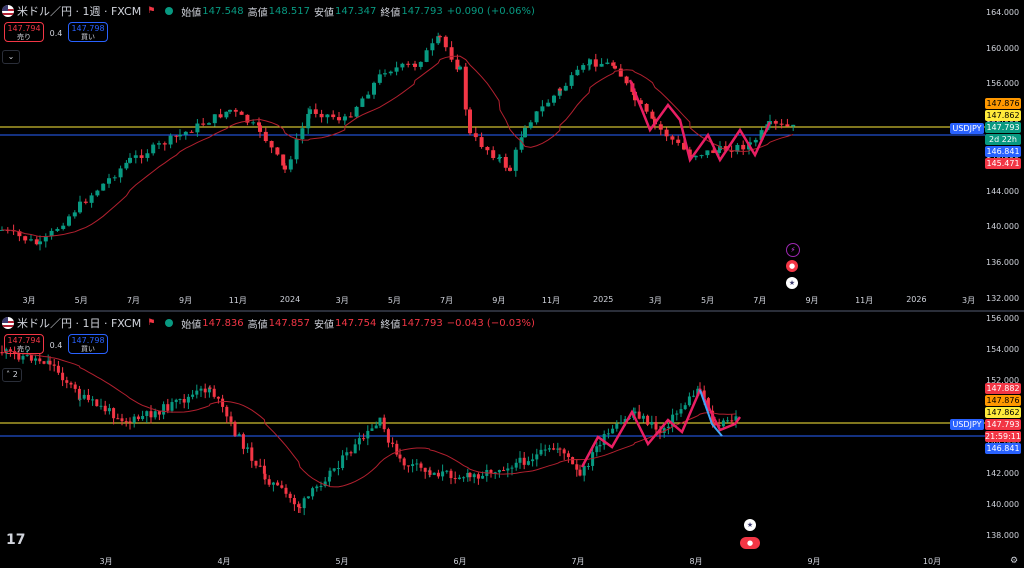  What do you see at coordinates (12, 375) in the screenshot?
I see `collapse-indicators-button: ˄ 2` at bounding box center [12, 375].